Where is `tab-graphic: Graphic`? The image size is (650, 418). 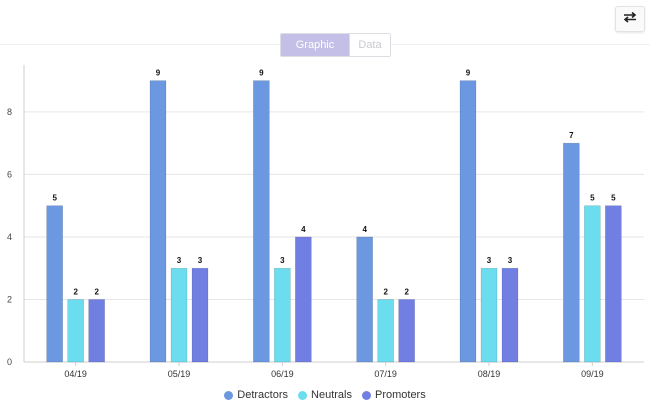 tab-graphic: Graphic is located at coordinates (315, 45).